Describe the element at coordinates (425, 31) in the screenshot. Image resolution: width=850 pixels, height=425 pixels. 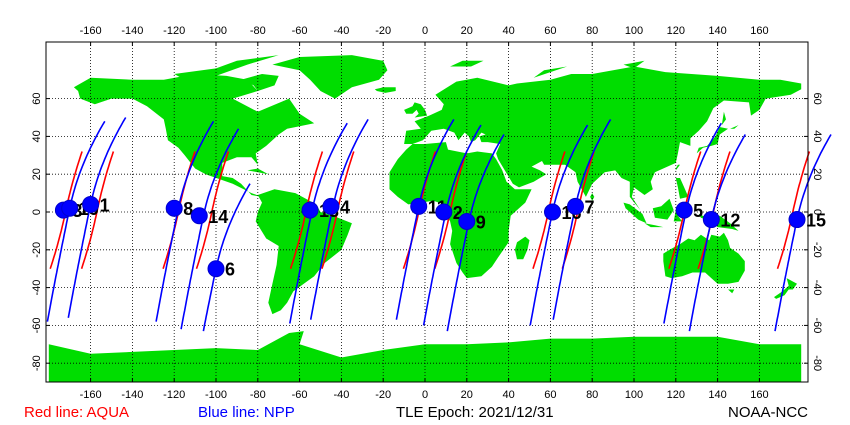
I see `lon-tick-top: 0` at that location.